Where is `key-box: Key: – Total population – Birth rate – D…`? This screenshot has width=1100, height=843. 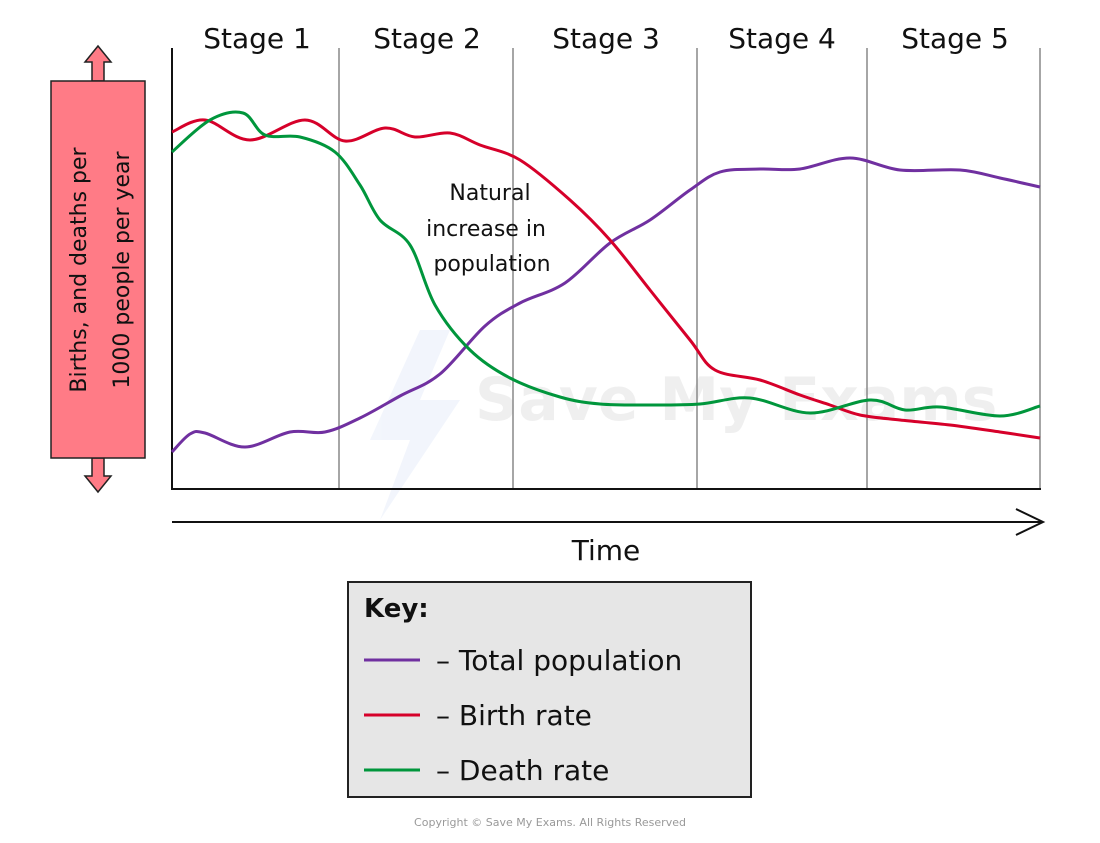 key-box: Key: – Total population – Birth rate – D… is located at coordinates (549, 689).